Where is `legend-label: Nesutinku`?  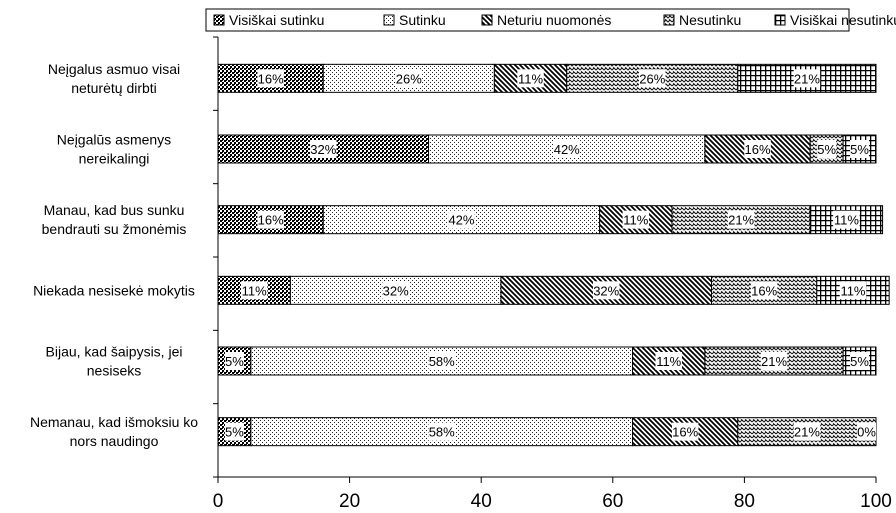 legend-label: Nesutinku is located at coordinates (710, 20).